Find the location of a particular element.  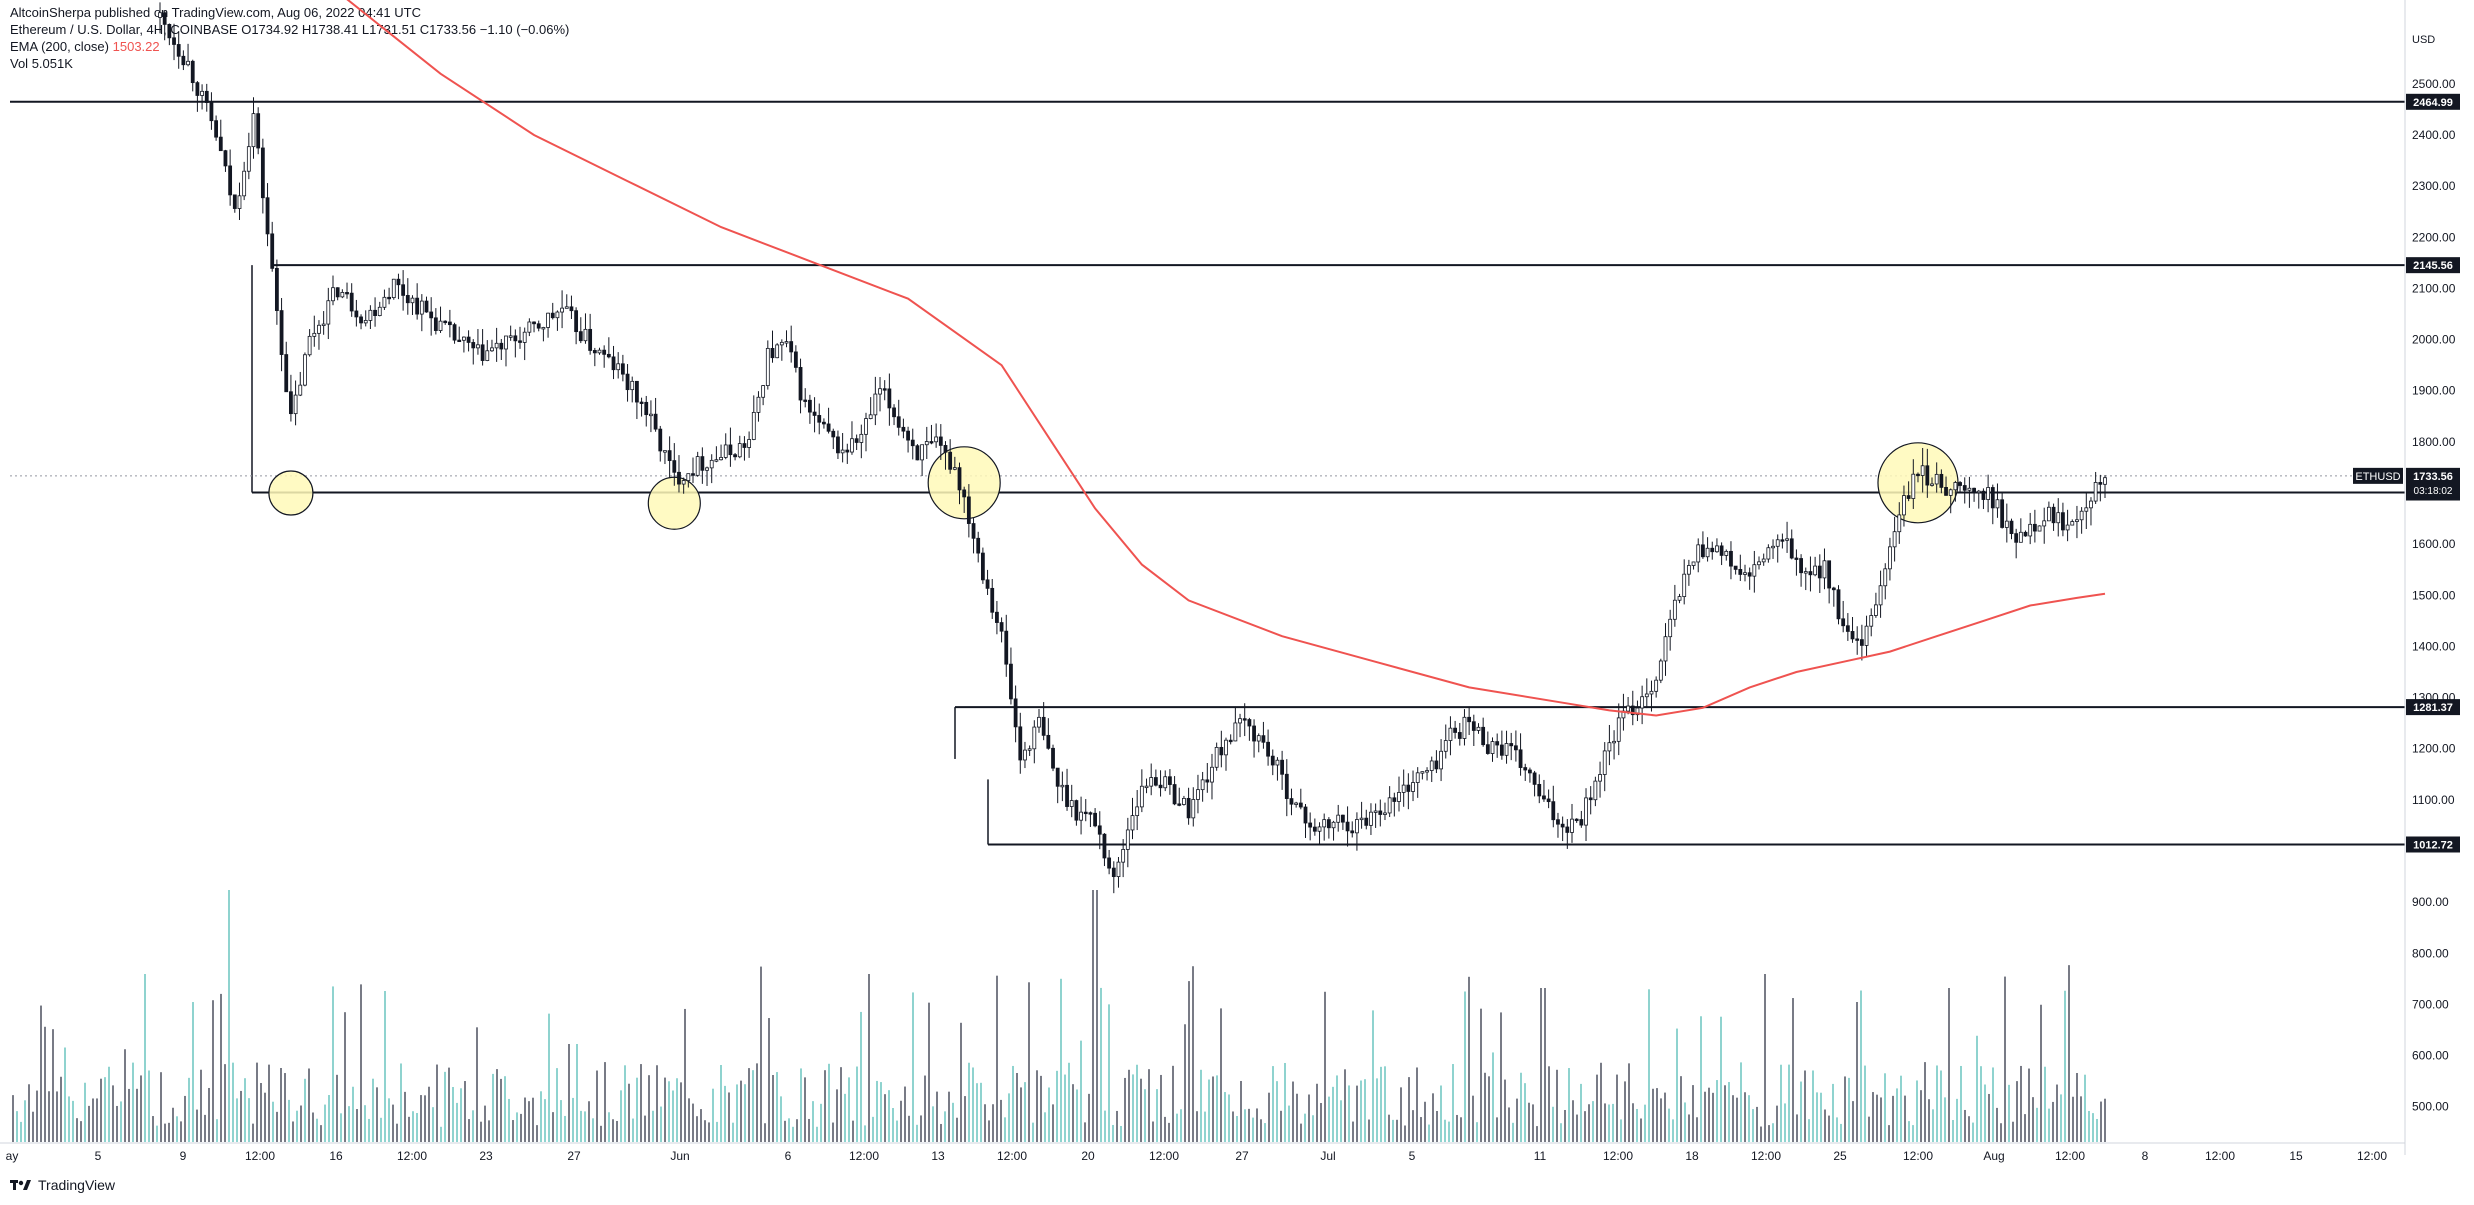

tradingview-logo: TradingView is located at coordinates (62, 1185).